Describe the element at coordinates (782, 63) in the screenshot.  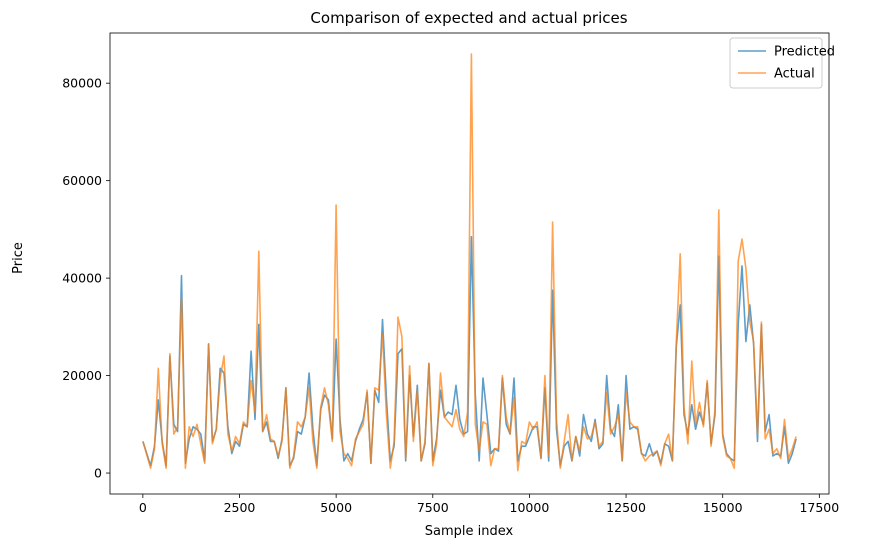
I see `legend: Predicted Actual` at that location.